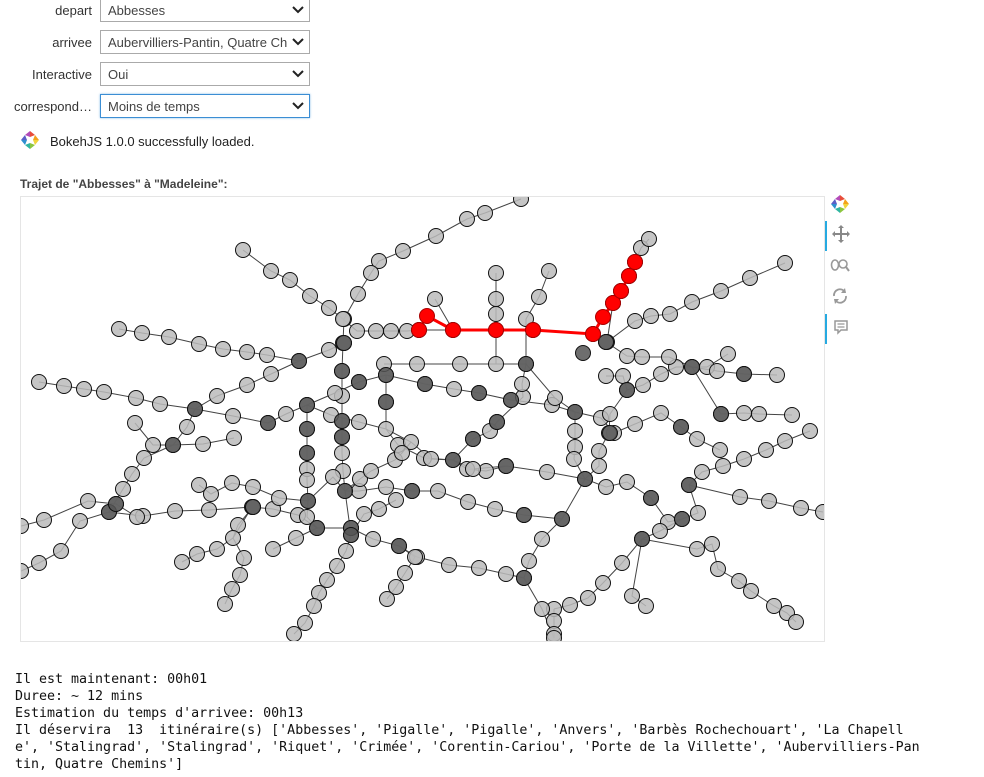 The width and height of the screenshot is (984, 777). Describe the element at coordinates (205, 11) in the screenshot. I see `depart-select: Abbesses` at that location.